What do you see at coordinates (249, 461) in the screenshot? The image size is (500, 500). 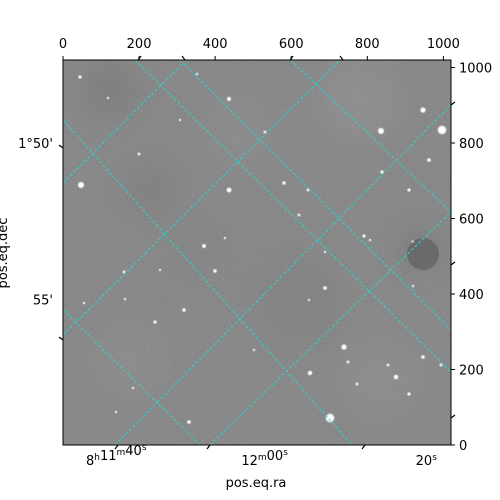 I see `ra-value: 12` at bounding box center [249, 461].